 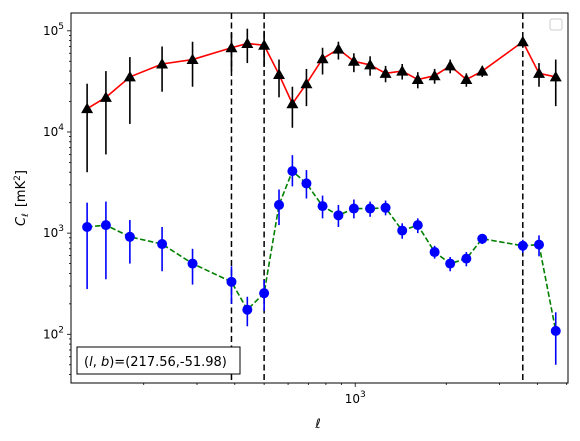 I want to click on y-axis-label-sub: ℓ, so click(x=26, y=215).